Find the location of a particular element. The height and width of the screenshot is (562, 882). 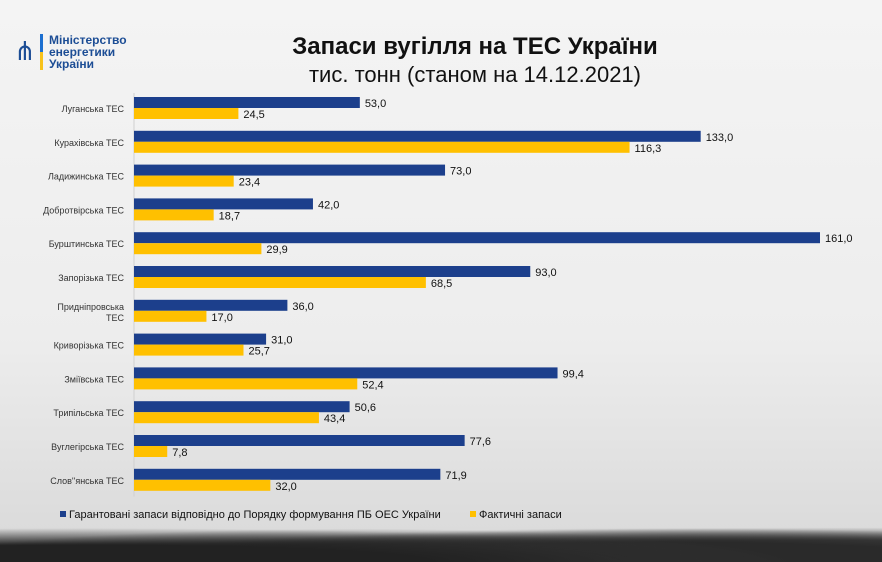

data-label: 99,4 is located at coordinates (573, 374).